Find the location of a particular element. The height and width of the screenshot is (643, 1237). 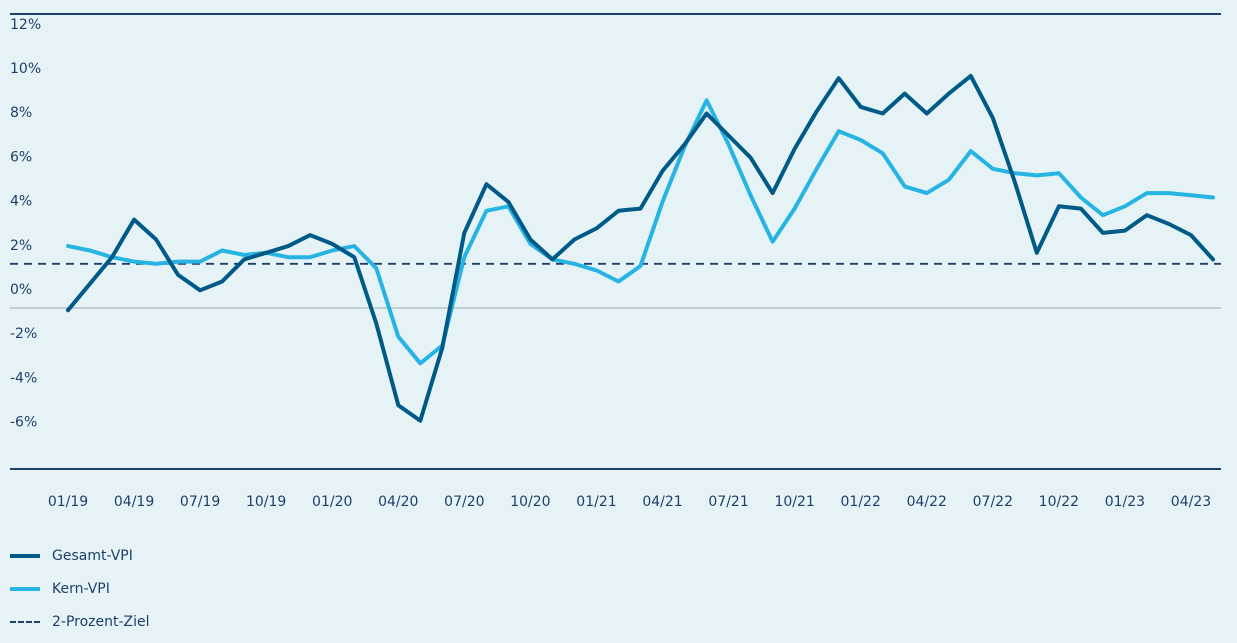

x-tick-label: 04/21 is located at coordinates (662, 502).